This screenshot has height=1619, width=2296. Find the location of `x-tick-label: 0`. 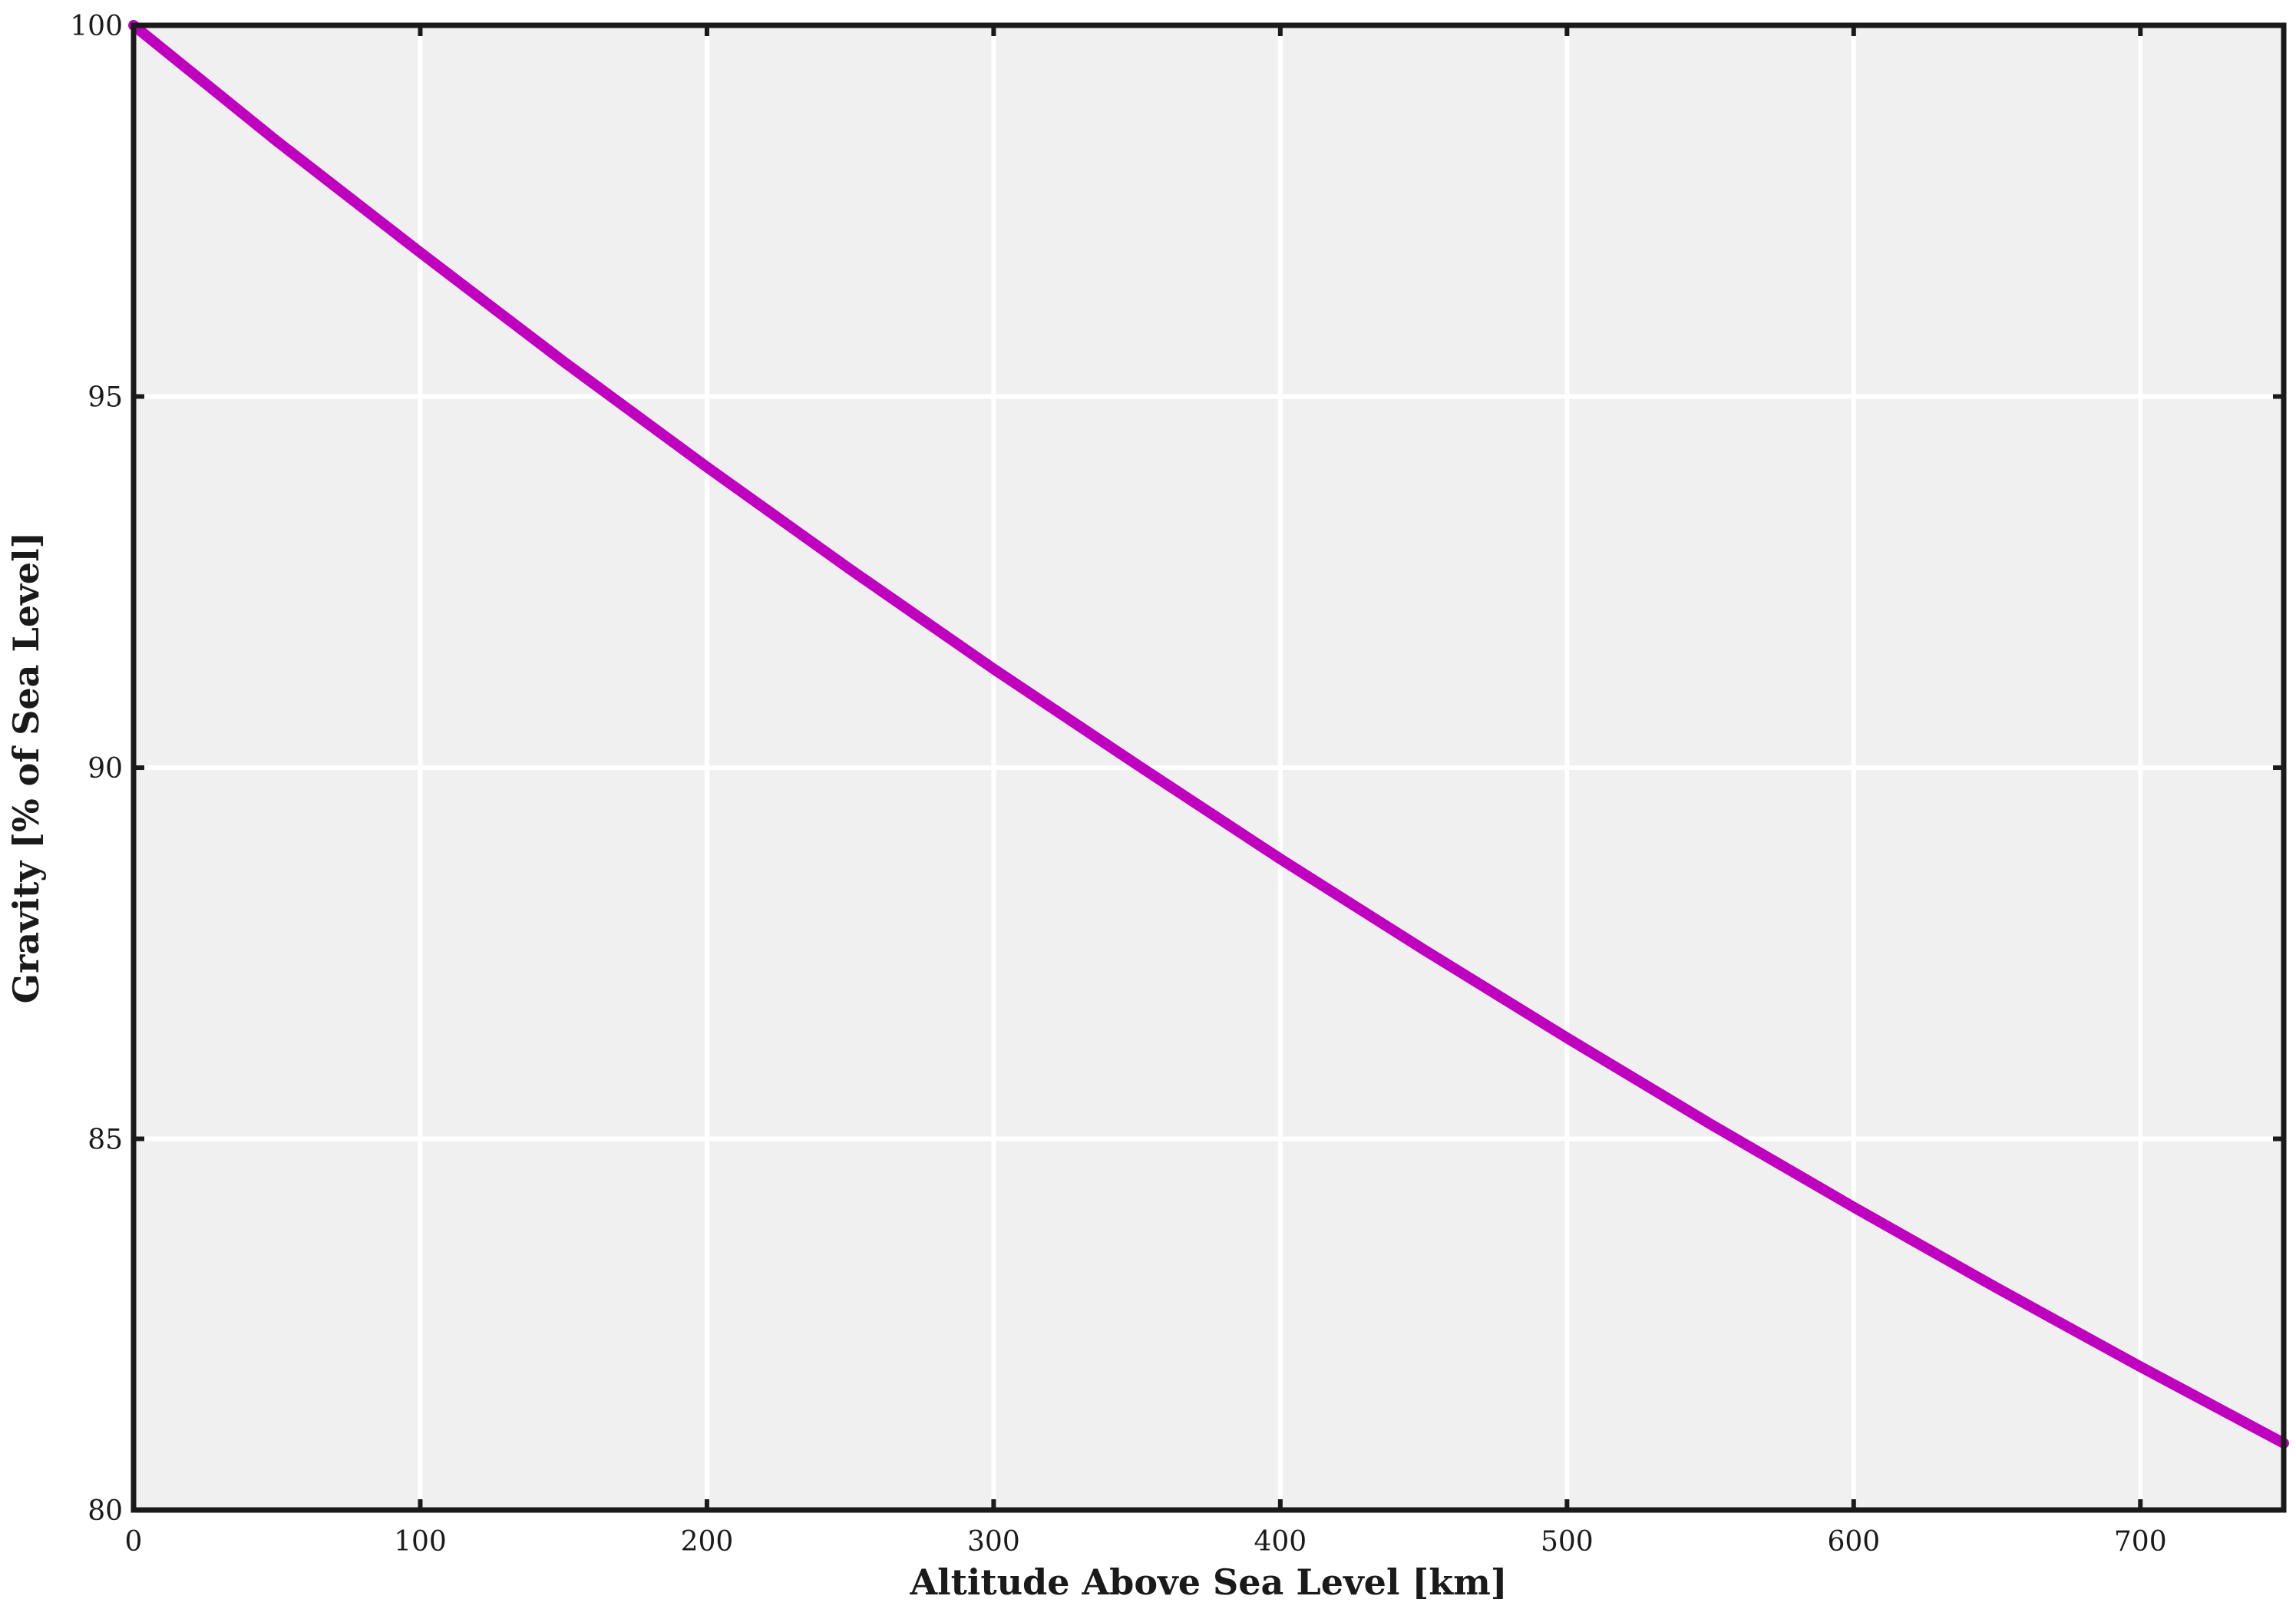

x-tick-label: 0 is located at coordinates (134, 1542).